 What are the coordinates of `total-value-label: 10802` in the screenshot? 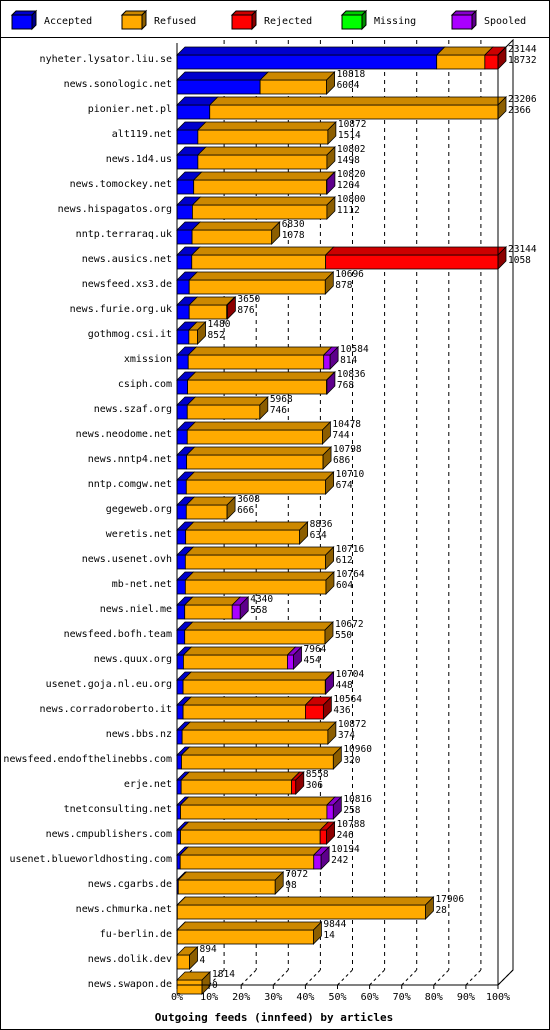 It's located at (351, 149).